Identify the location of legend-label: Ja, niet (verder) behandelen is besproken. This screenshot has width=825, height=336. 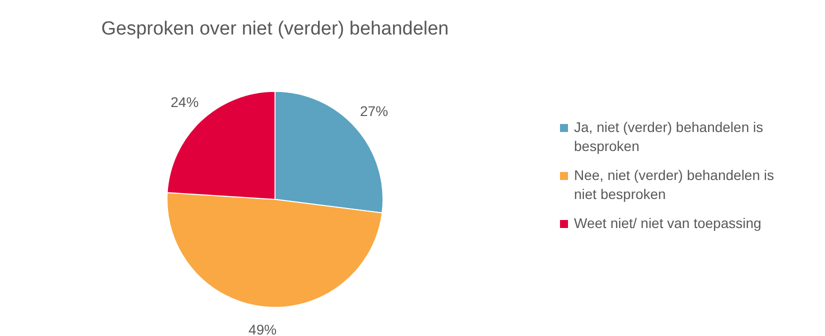
(669, 137).